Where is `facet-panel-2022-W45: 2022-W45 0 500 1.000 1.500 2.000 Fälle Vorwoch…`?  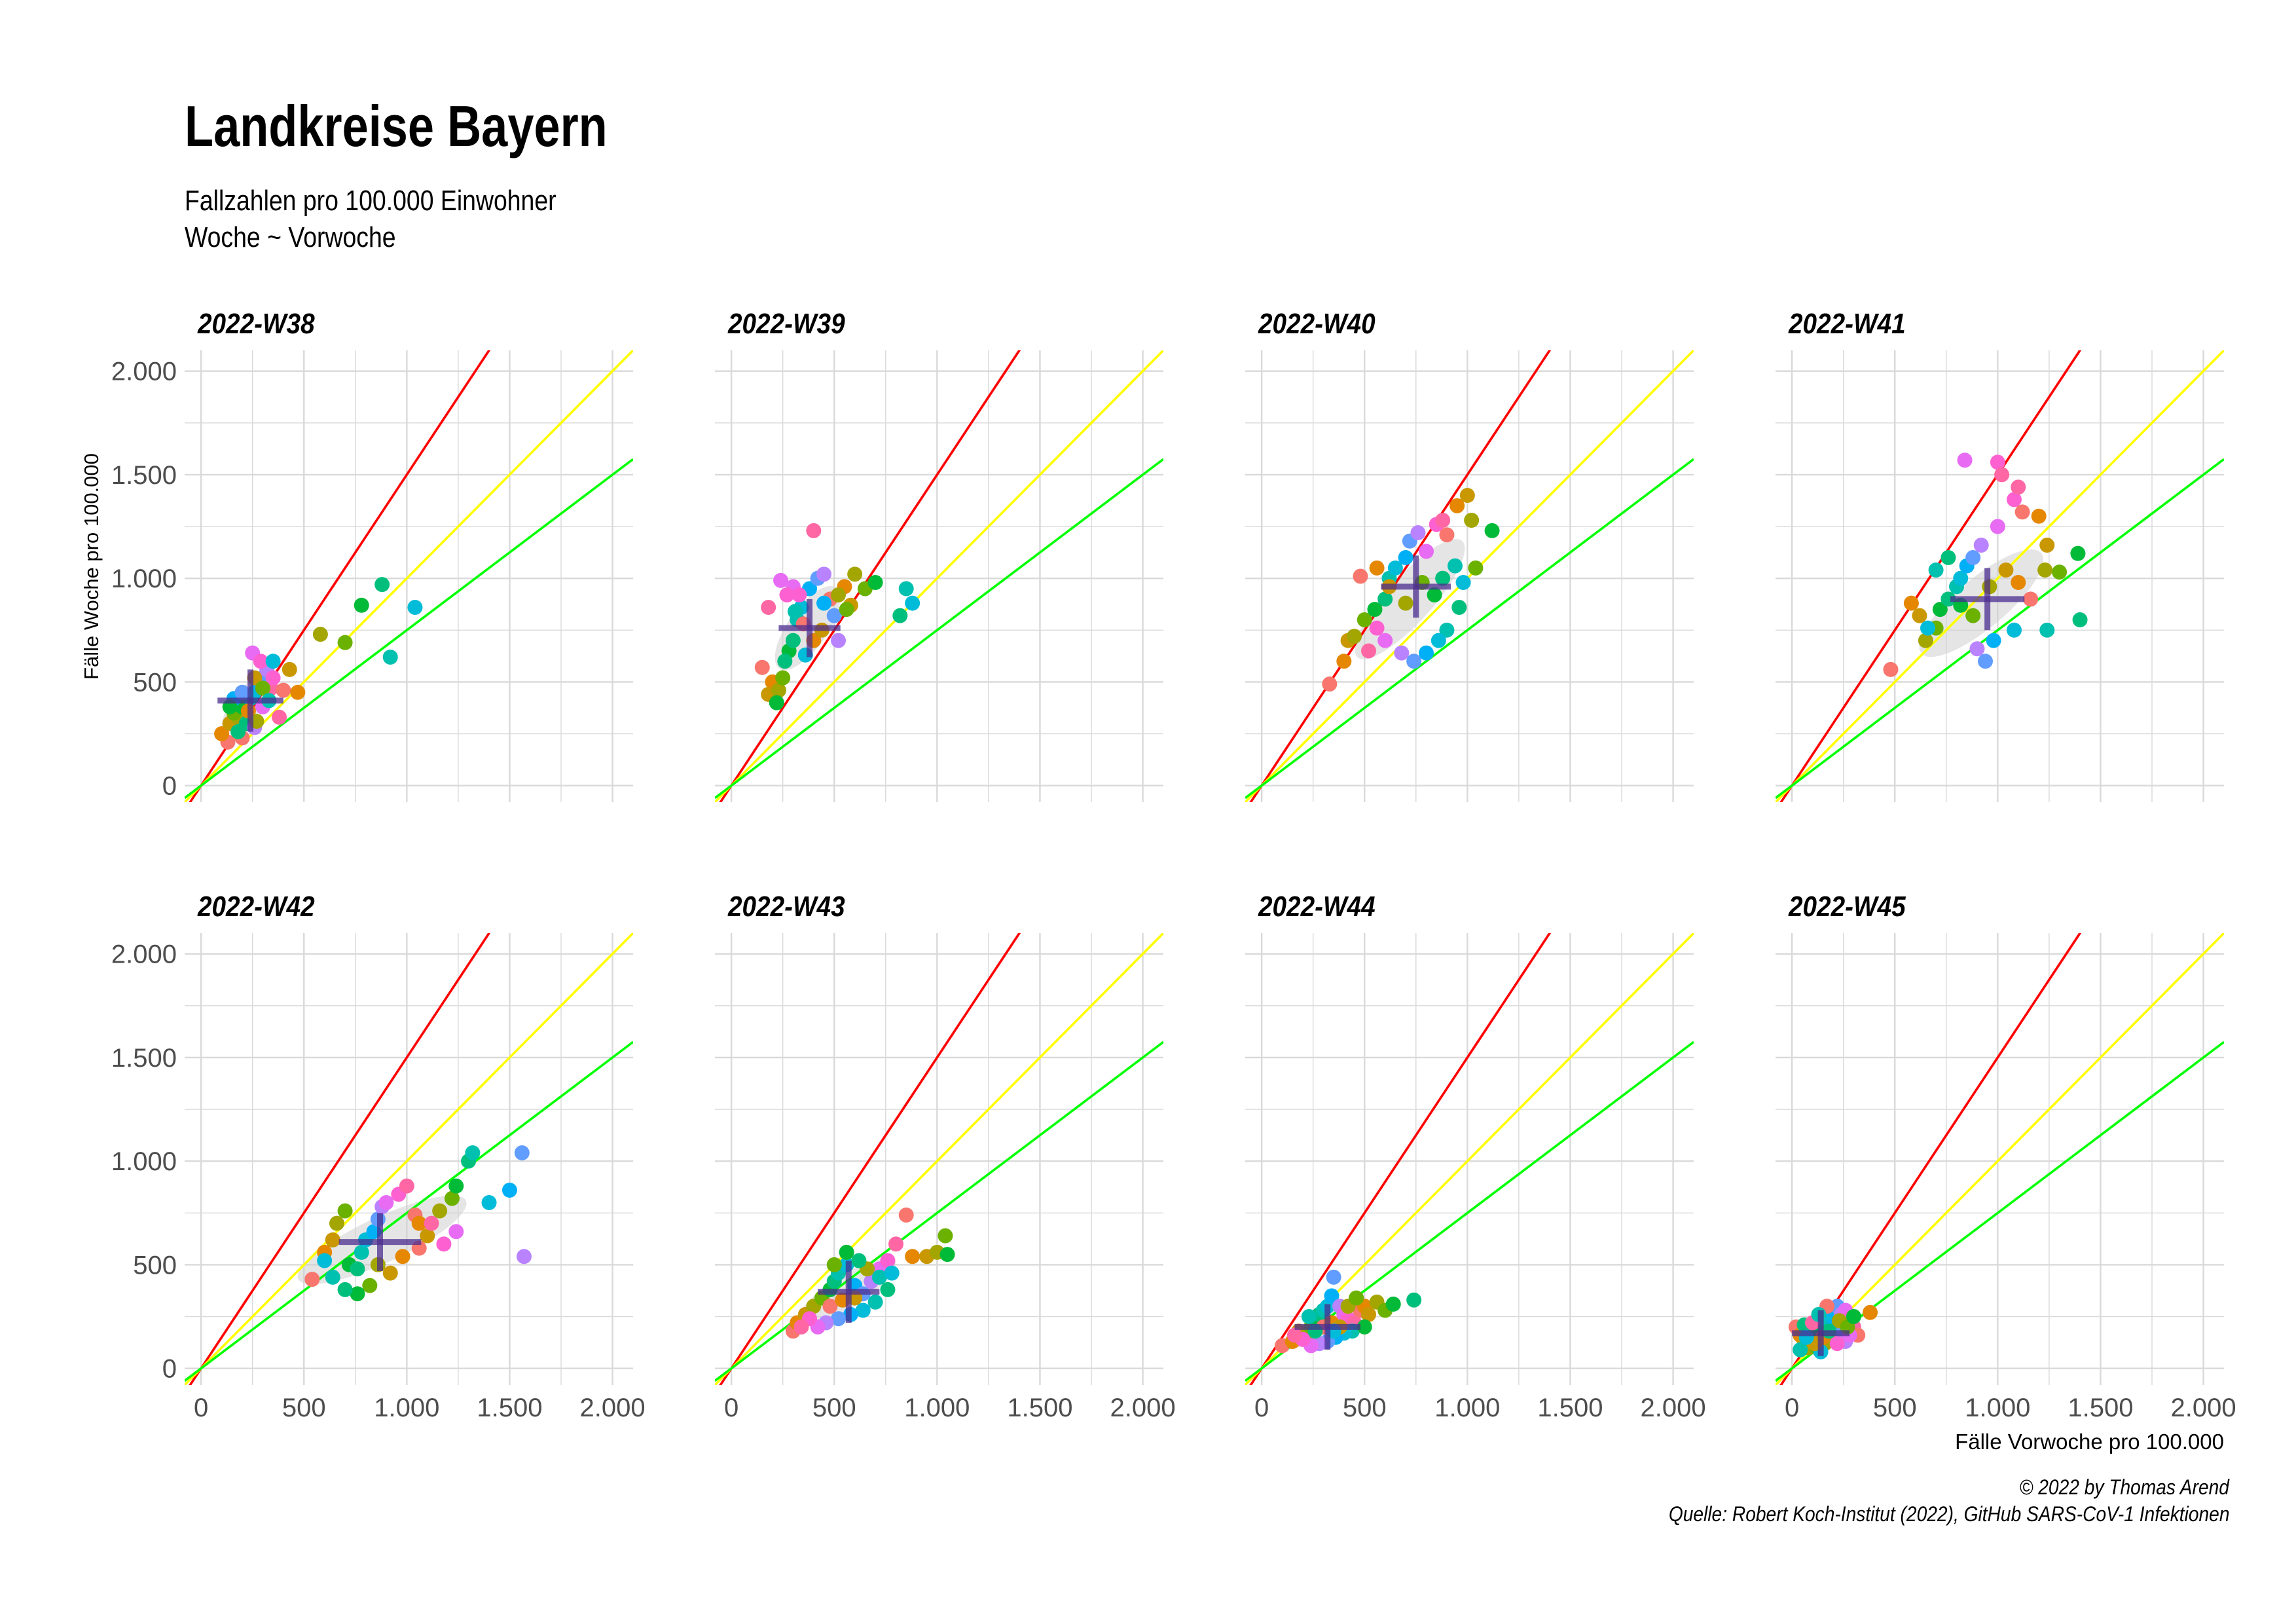
facet-panel-2022-W45: 2022-W45 0 500 1.000 1.500 2.000 Fälle Vorwoch… is located at coordinates (2006, 1172).